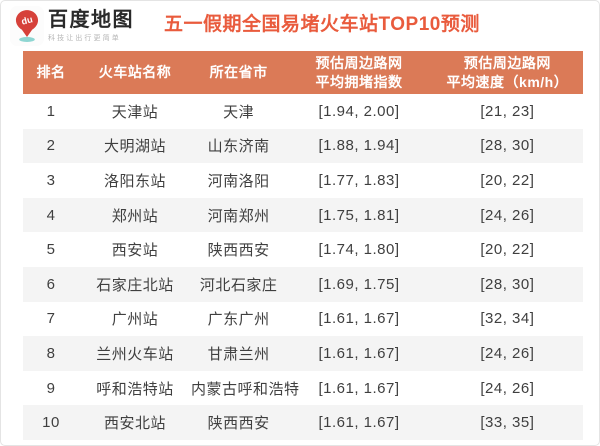  I want to click on rank-cell: 9, so click(51, 388).